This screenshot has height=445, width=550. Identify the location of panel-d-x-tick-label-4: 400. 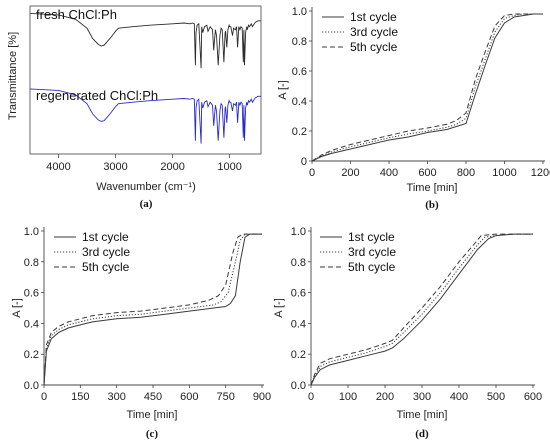
(459, 397).